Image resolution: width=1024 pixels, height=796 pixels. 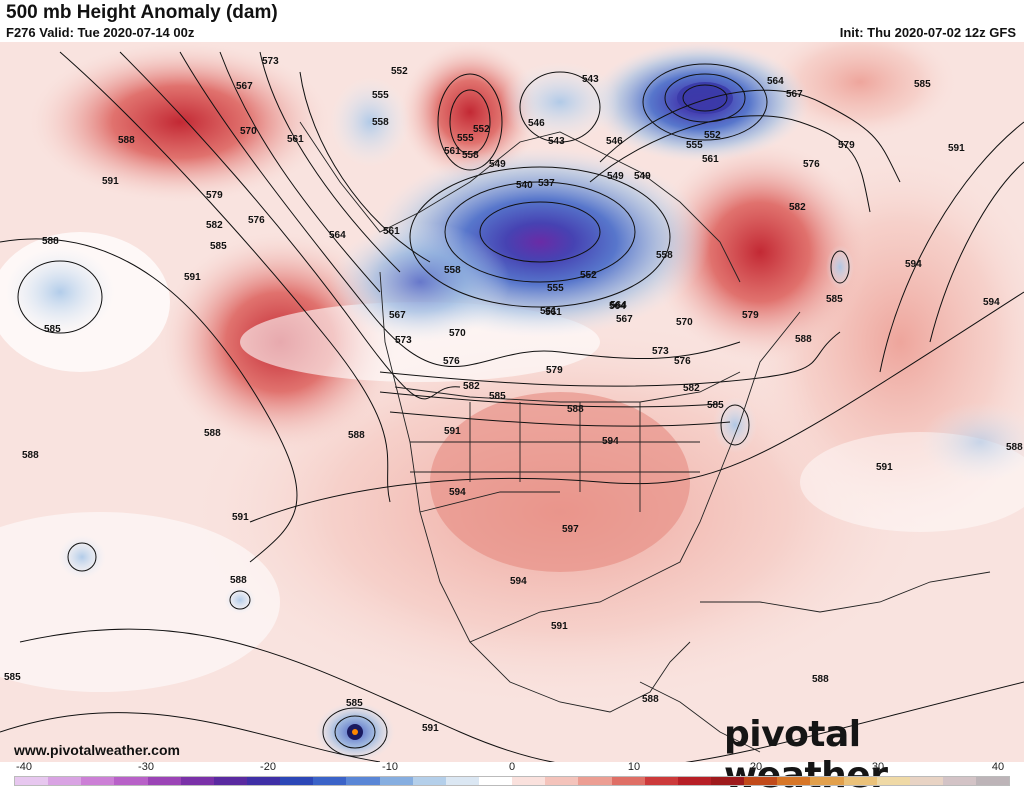 I want to click on colorbar: -40 -30 -20 -10 0 10 20 30 40, so click(x=512, y=776).